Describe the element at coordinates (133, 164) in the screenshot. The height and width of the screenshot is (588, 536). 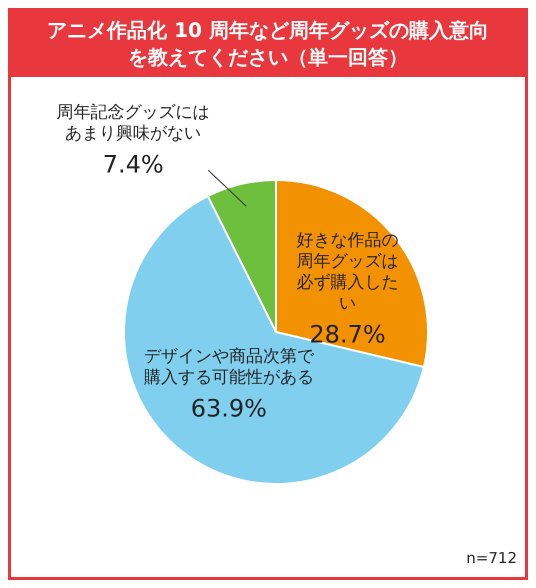
I see `data-label: 7.4%` at that location.